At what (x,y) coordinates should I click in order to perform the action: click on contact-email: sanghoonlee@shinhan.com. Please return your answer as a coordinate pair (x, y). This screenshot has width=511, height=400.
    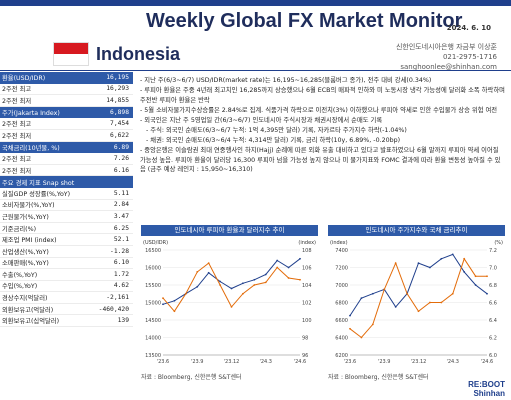
    Looking at the image, I should click on (448, 67).